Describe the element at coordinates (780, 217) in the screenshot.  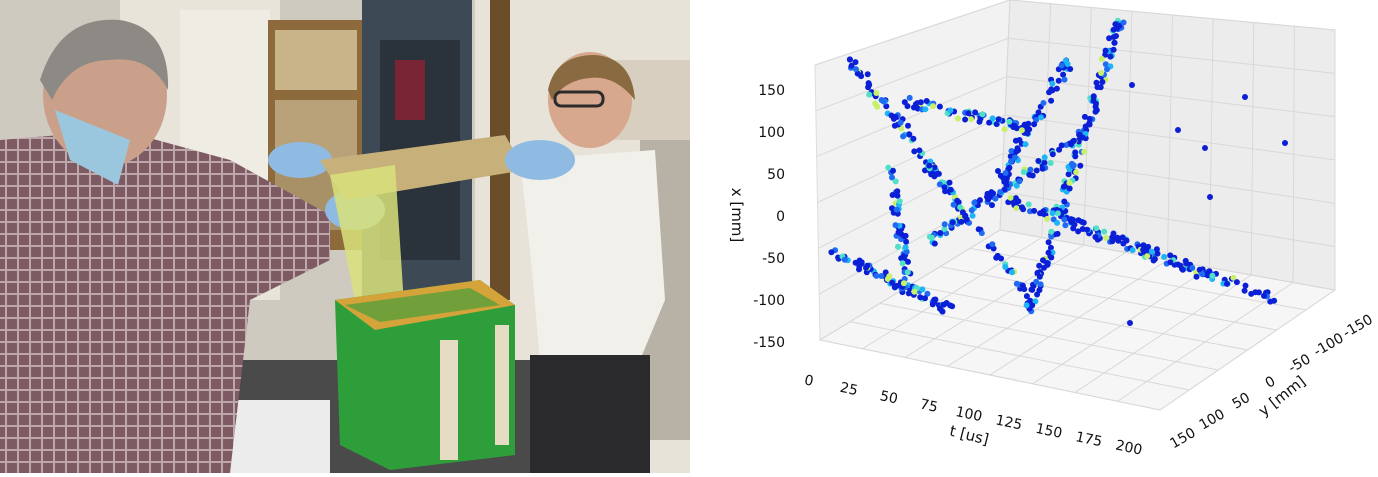
I see `x-tick-label: 0` at that location.